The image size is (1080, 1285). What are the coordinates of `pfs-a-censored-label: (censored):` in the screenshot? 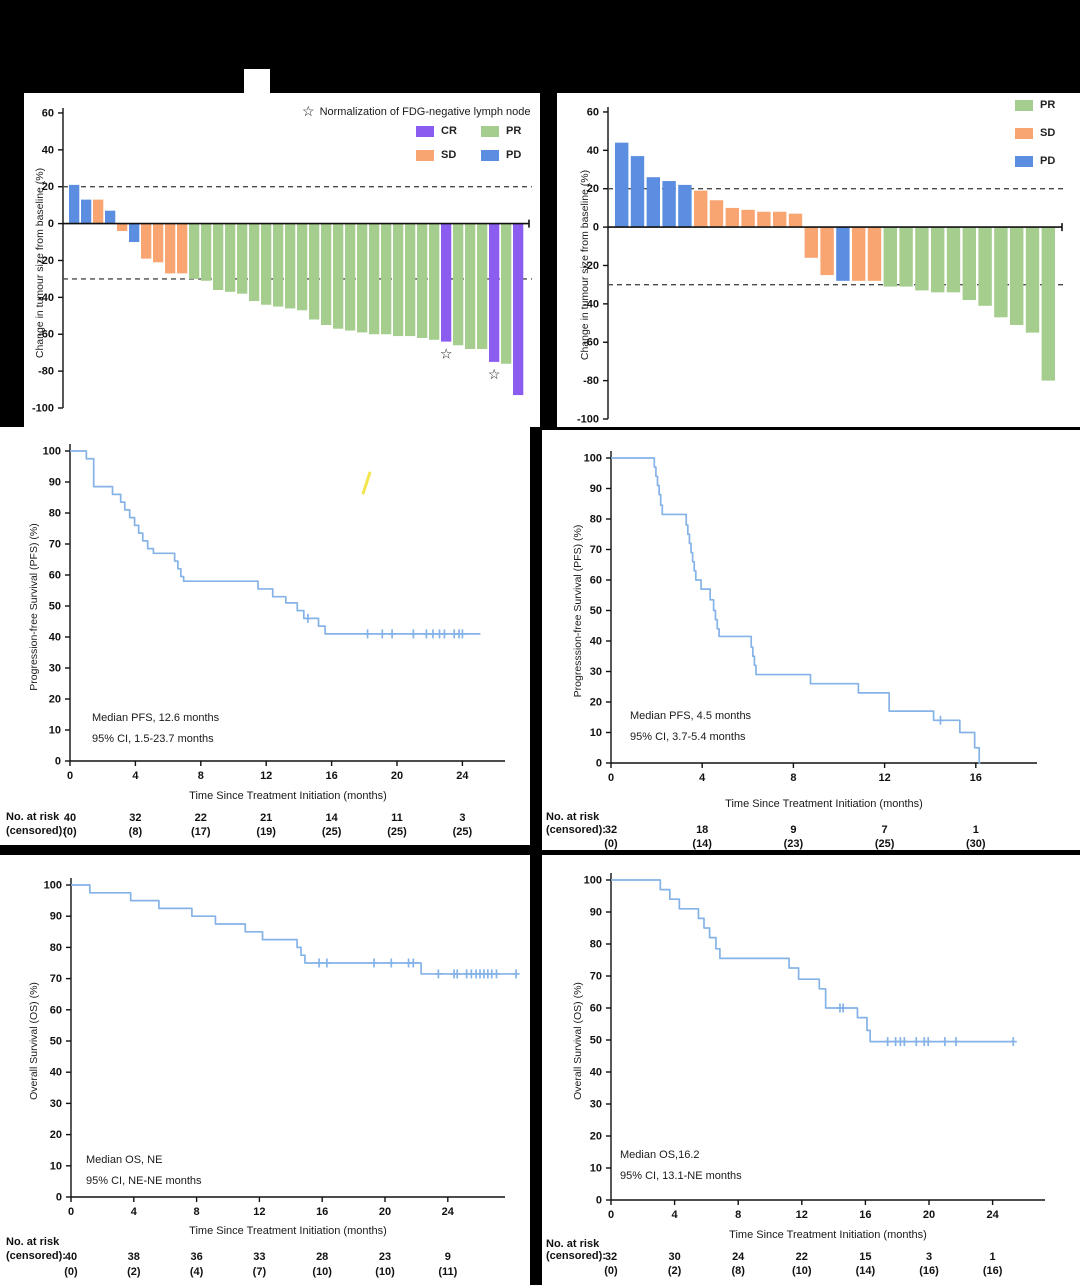 It's located at (36, 831).